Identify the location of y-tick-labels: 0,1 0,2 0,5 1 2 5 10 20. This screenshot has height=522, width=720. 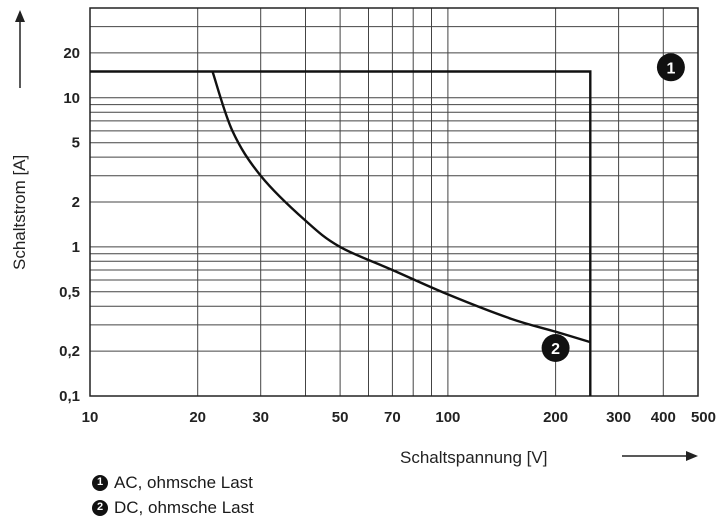
(69, 225).